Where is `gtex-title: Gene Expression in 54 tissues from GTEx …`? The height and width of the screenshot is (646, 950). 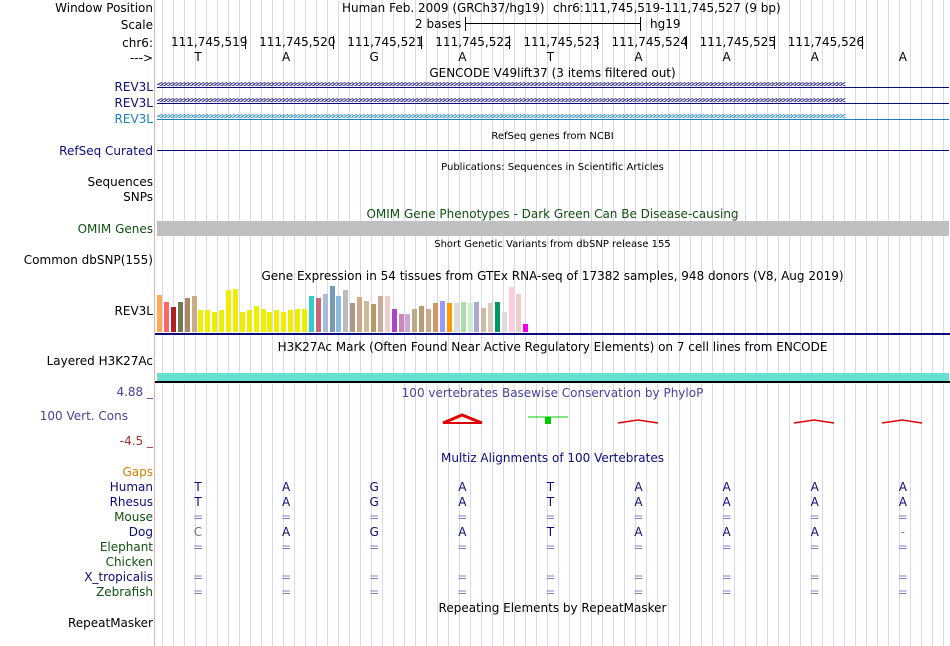 gtex-title: Gene Expression in 54 tissues from GTEx … is located at coordinates (552, 276).